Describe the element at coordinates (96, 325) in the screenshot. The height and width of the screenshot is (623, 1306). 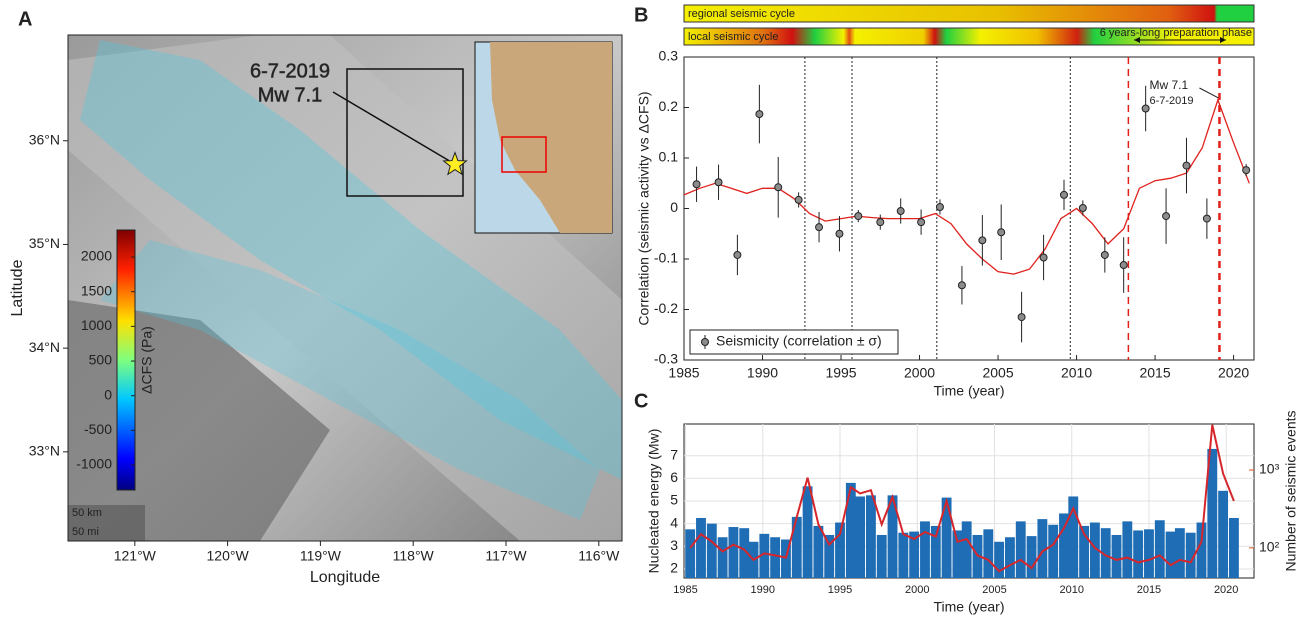
I see `colorbar-tick-label: 1000` at that location.